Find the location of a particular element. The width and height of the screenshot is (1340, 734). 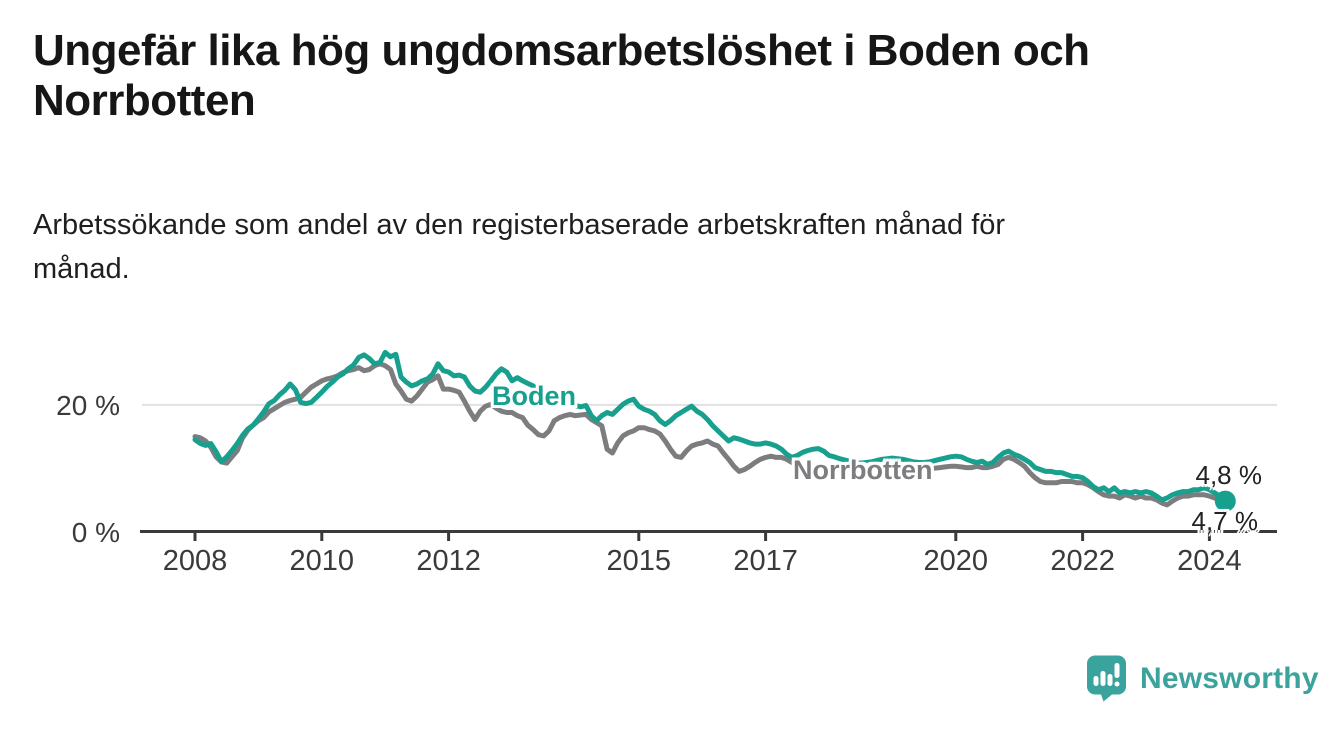

x-axis-tick-label-2017: 2017 is located at coordinates (765, 561).